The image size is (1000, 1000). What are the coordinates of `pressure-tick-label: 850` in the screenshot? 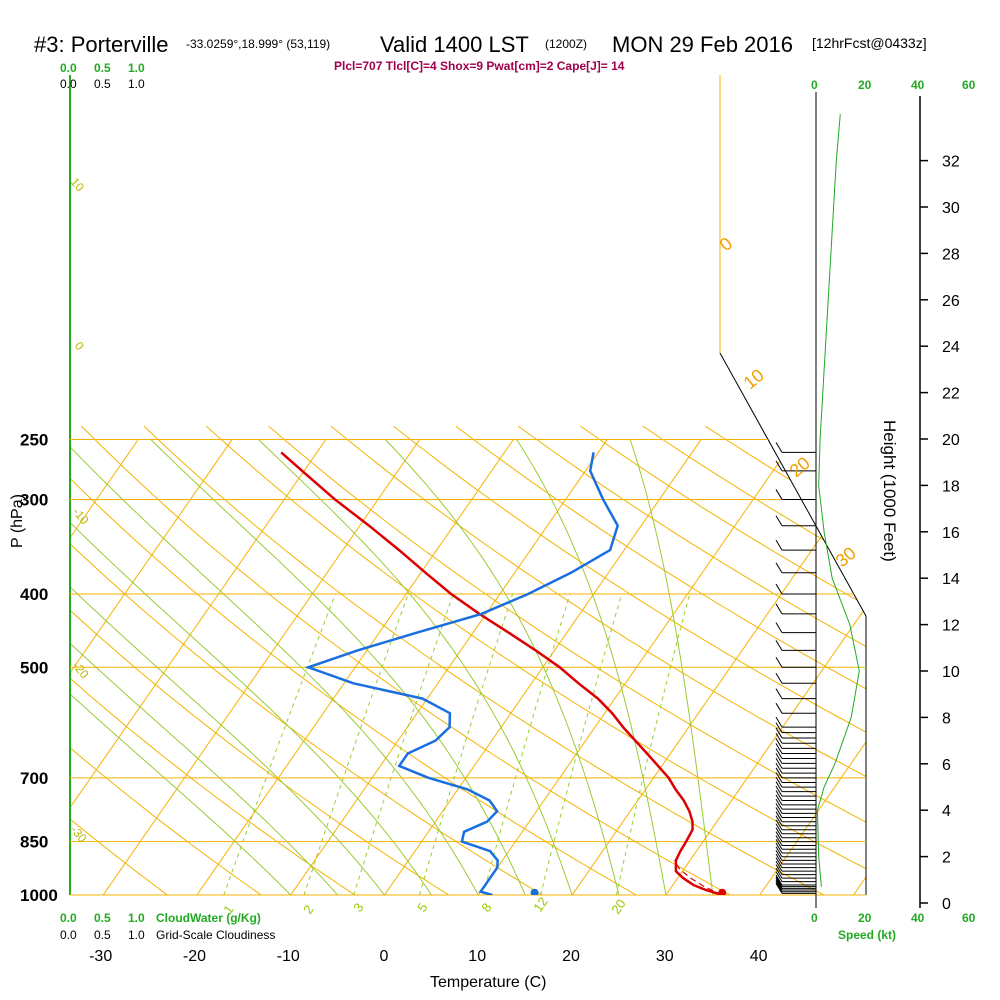 It's located at (34, 842).